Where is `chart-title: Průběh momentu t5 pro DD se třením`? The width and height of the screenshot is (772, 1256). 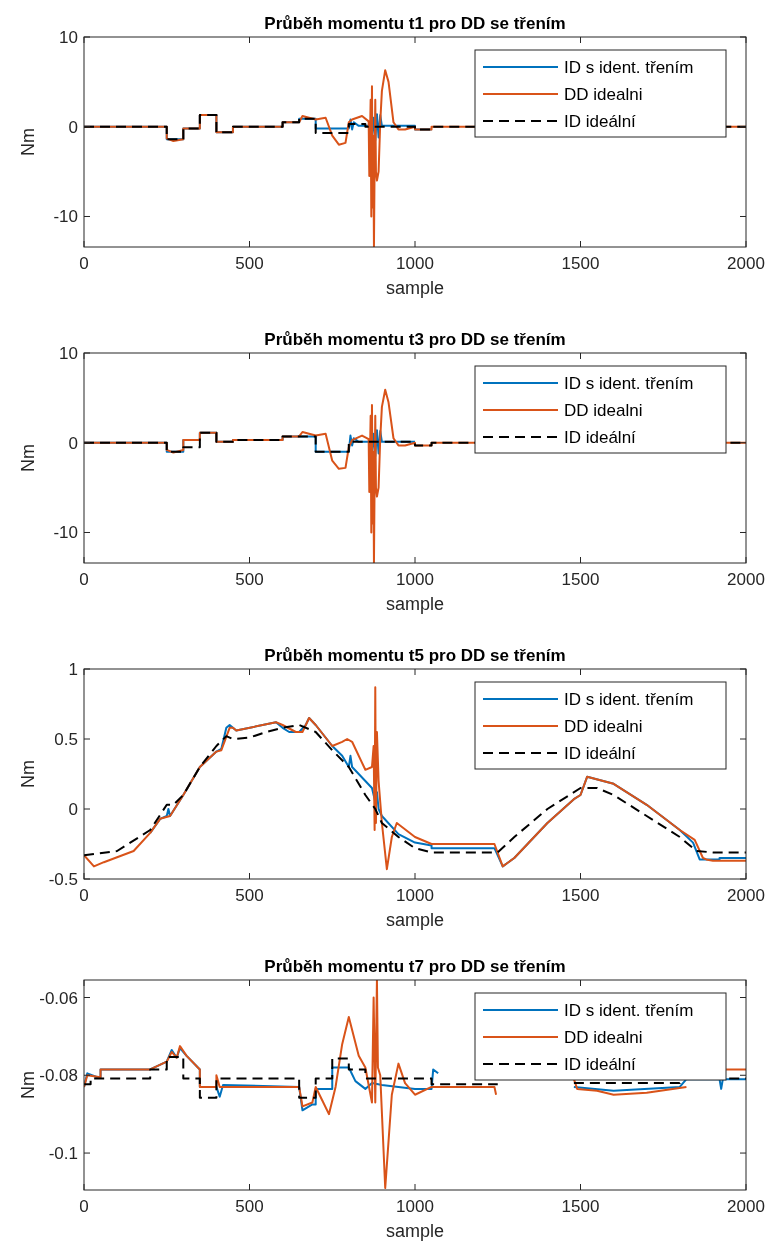
chart-title: Průběh momentu t5 pro DD se třením is located at coordinates (415, 655).